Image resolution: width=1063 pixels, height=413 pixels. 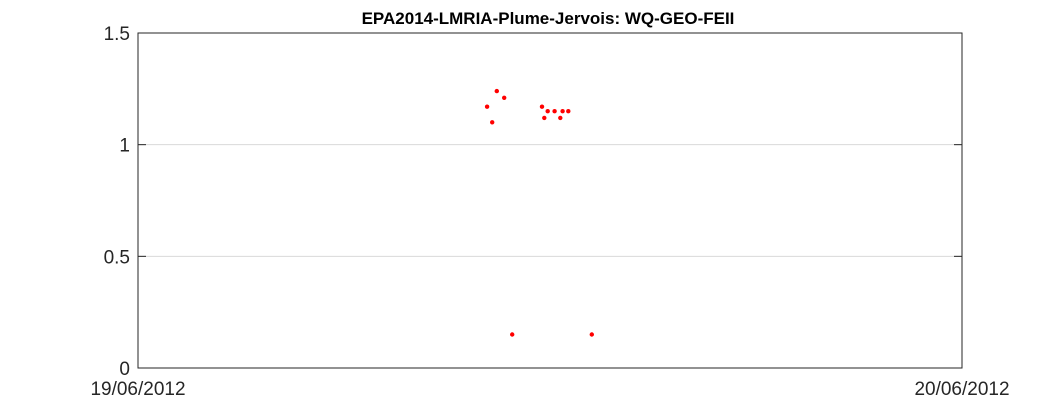 What do you see at coordinates (539, 212) in the screenshot?
I see `data-points` at bounding box center [539, 212].